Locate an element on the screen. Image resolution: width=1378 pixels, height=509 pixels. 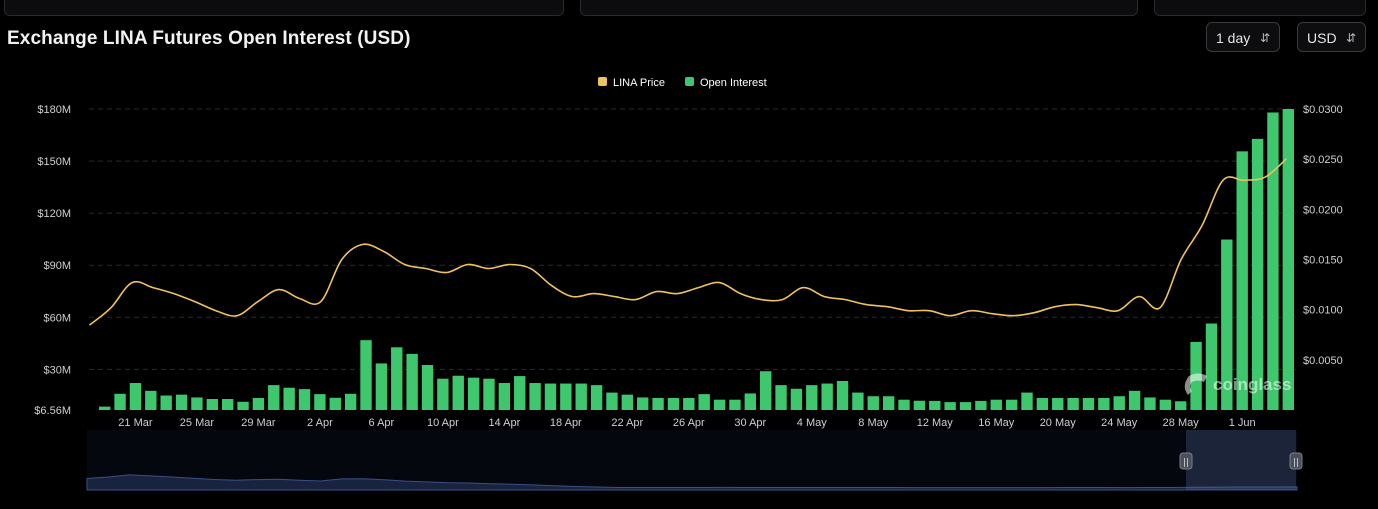
legend-item-lina-price: LINA Price is located at coordinates (631, 83).